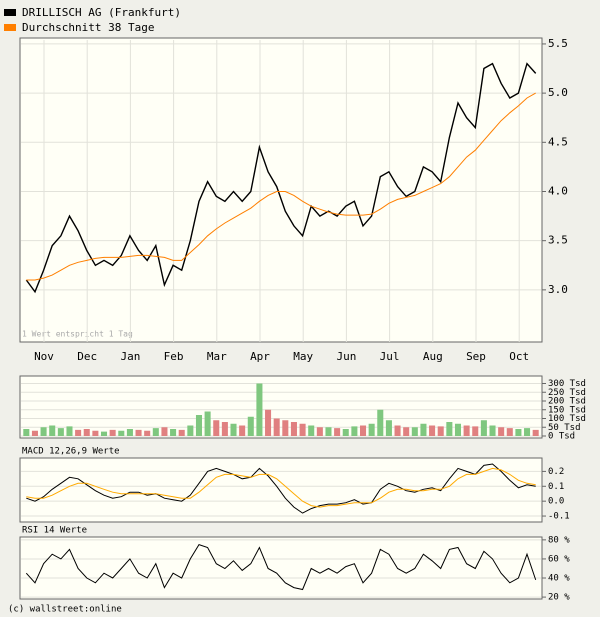  What do you see at coordinates (519, 356) in the screenshot?
I see `x-tick-label: Oct` at bounding box center [519, 356].